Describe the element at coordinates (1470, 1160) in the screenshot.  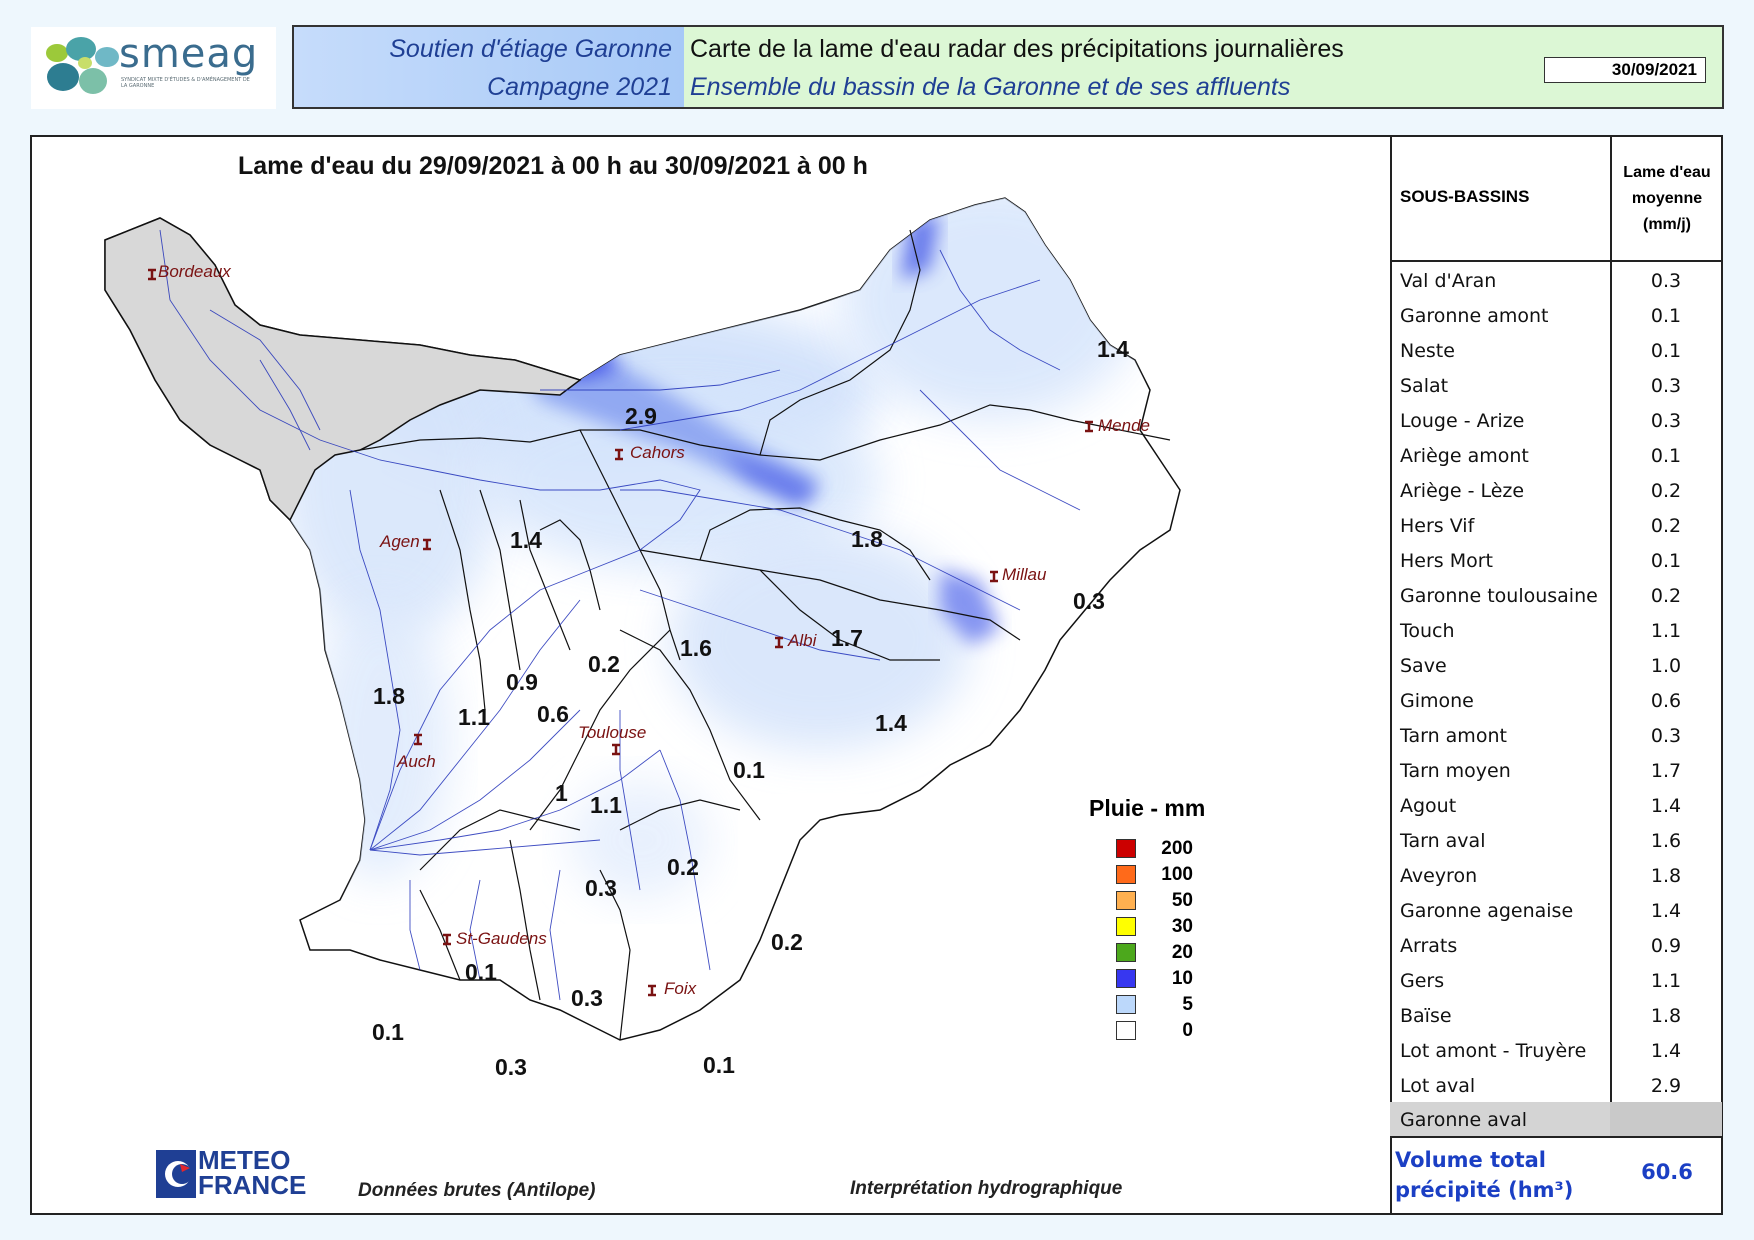
I see `total-label-line1: Volume total` at that location.